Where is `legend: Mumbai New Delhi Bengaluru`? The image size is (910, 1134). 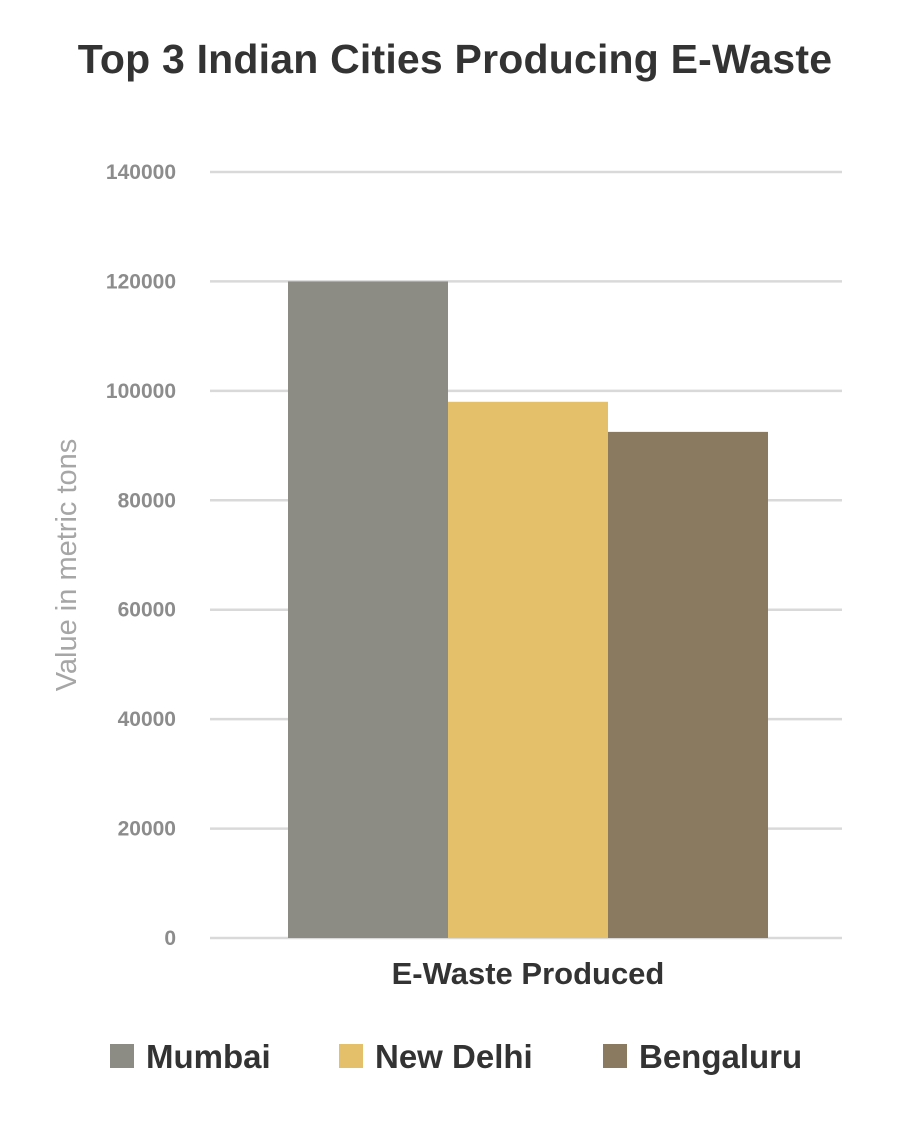 legend: Mumbai New Delhi Bengaluru is located at coordinates (456, 1056).